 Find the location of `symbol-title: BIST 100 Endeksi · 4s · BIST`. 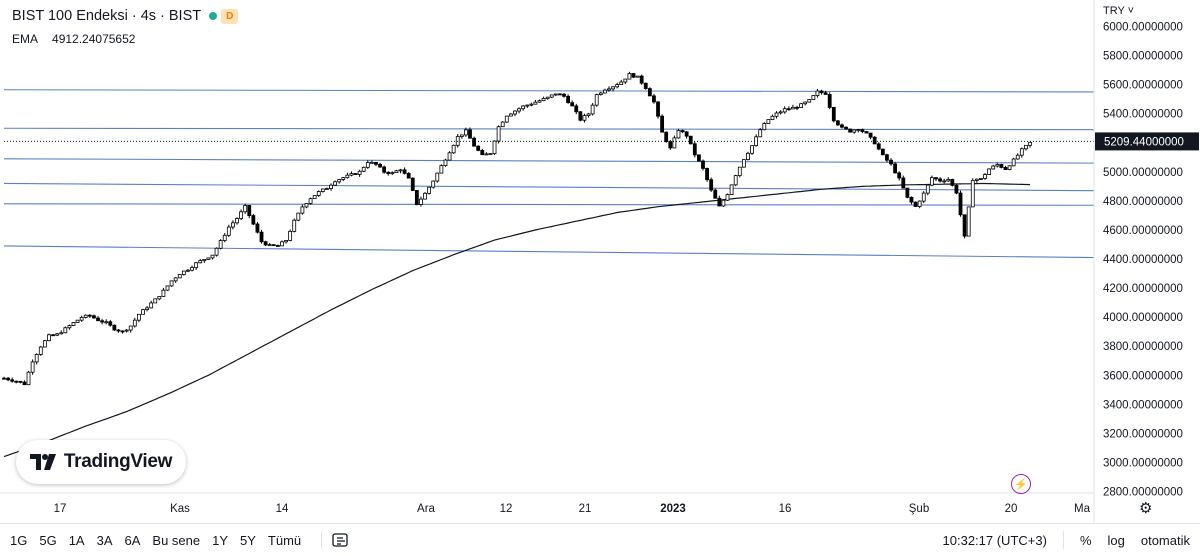

symbol-title: BIST 100 Endeksi · 4s · BIST is located at coordinates (107, 16).